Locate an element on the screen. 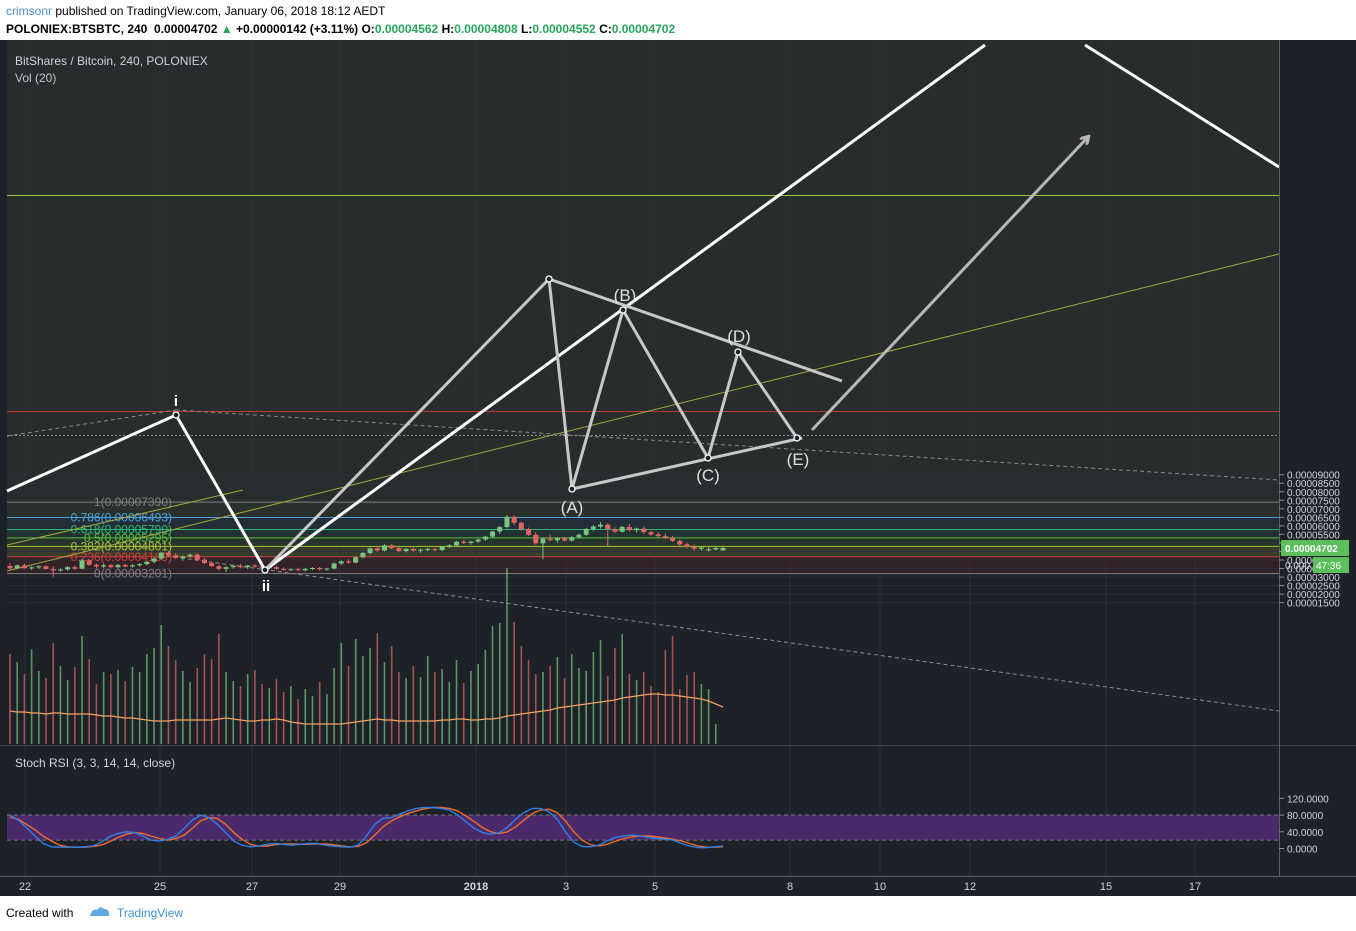 The height and width of the screenshot is (931, 1356). price-tick-label: 0.00002000 is located at coordinates (1313, 595).